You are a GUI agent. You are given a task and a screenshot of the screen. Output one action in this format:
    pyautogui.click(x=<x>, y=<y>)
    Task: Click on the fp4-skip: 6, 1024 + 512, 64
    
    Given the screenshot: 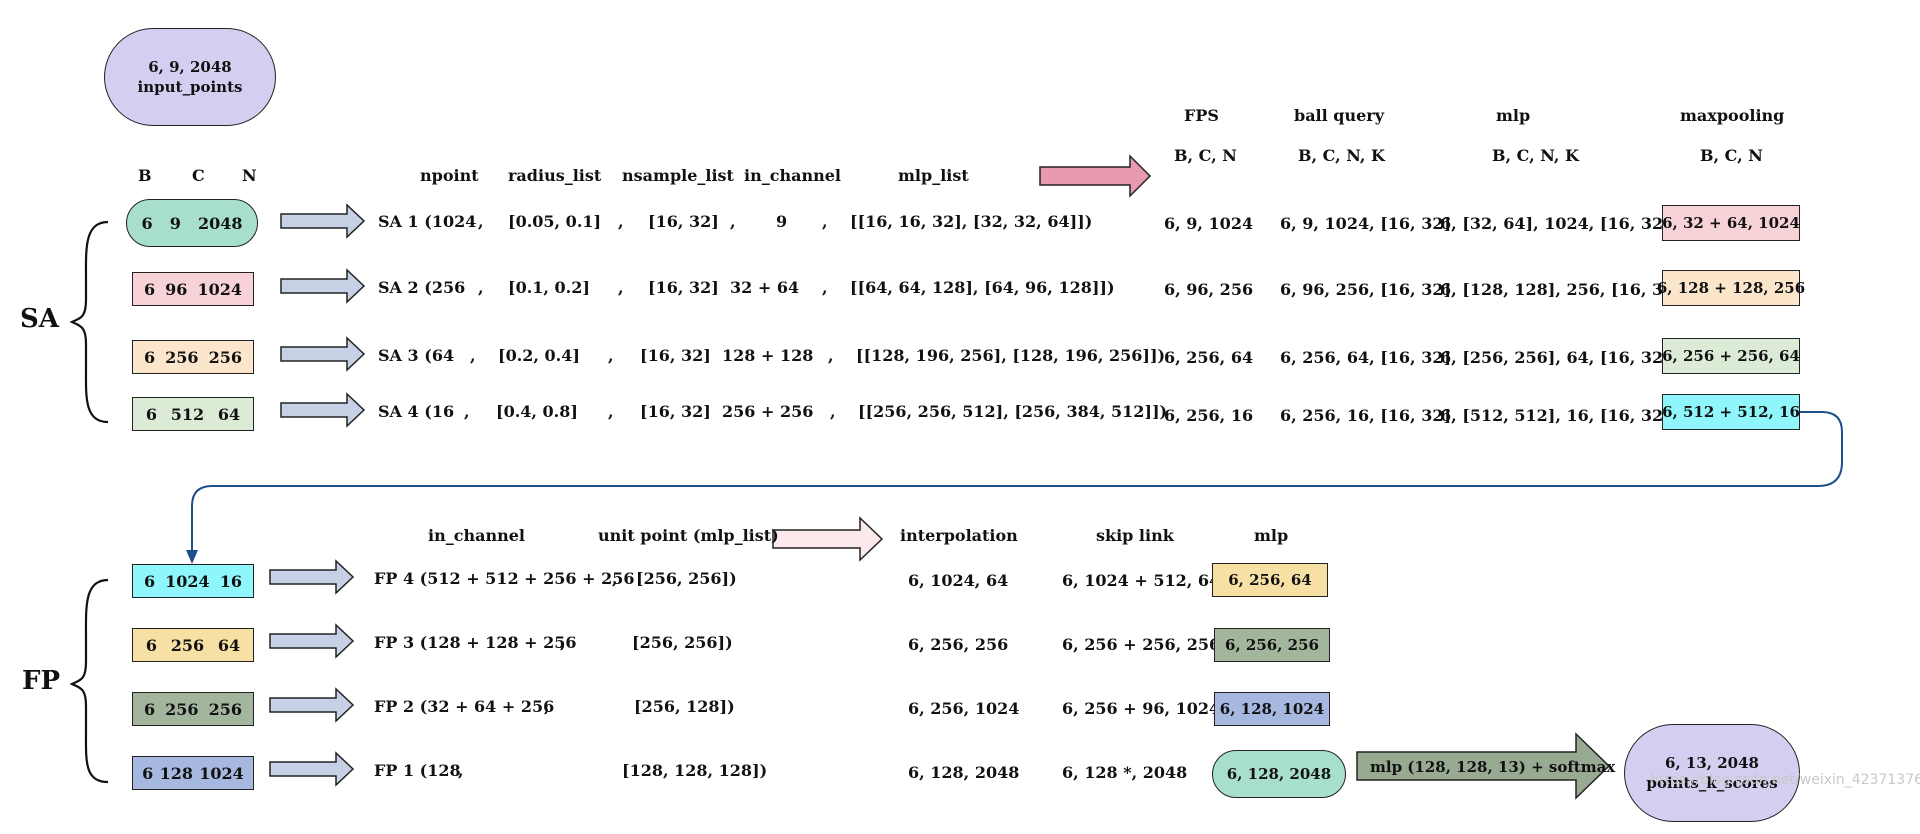 What is the action you would take?
    pyautogui.click(x=1141, y=580)
    